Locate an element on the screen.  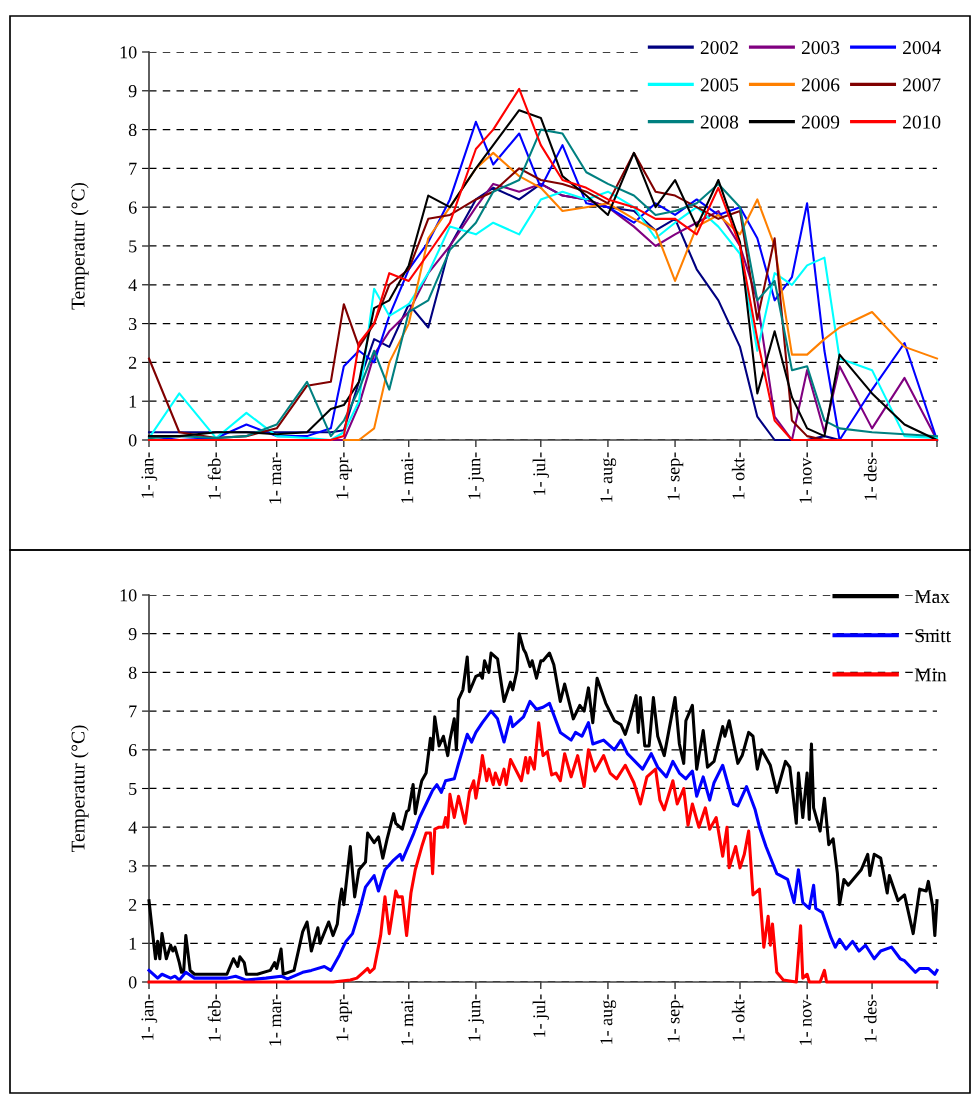
legend-label: 2010 is located at coordinates (922, 122).